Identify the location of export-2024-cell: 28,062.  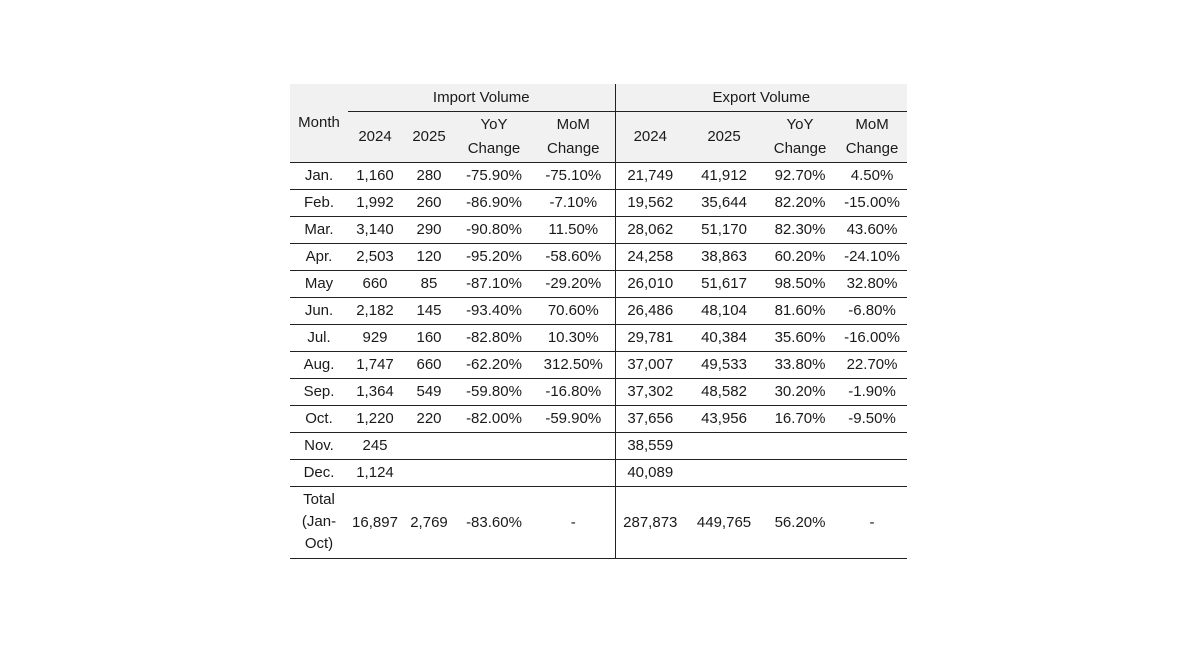
(650, 230).